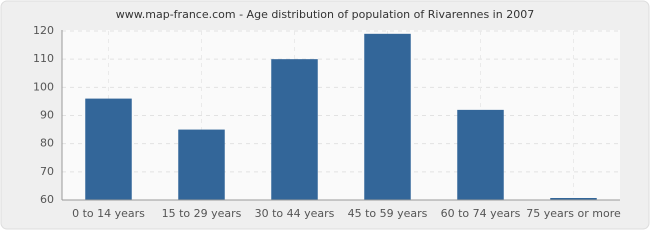 Image resolution: width=650 pixels, height=240 pixels. What do you see at coordinates (573, 213) in the screenshot?
I see `x-tick-label: 75 years or more` at bounding box center [573, 213].